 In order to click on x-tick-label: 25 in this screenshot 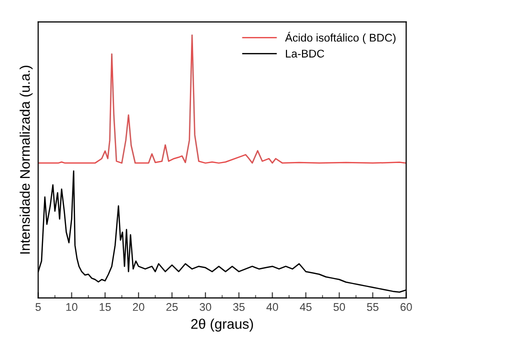, I will do `click(172, 307)`.